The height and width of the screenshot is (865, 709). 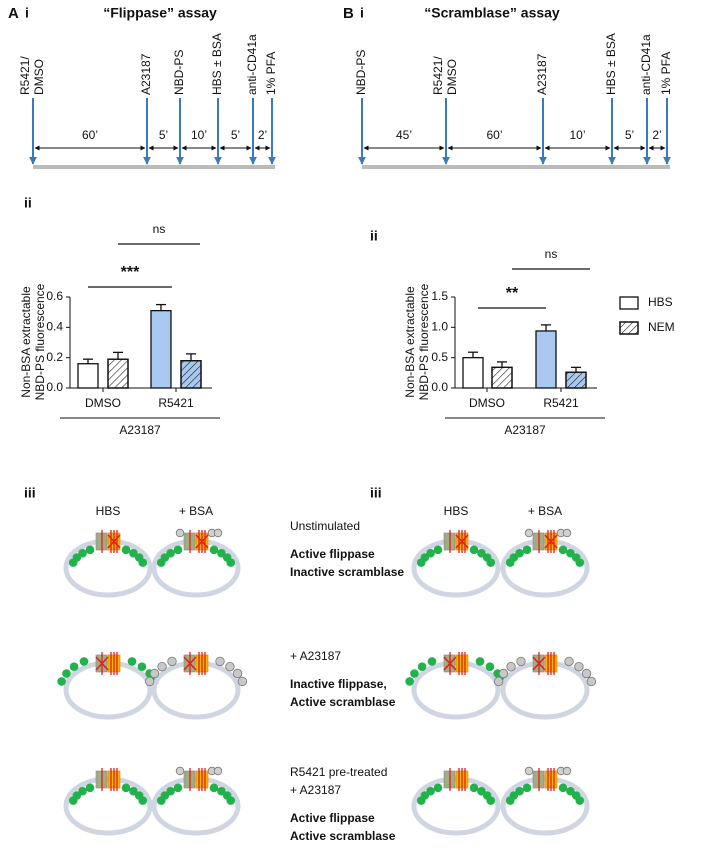 I want to click on x-tick-label: R5421, so click(x=561, y=403).